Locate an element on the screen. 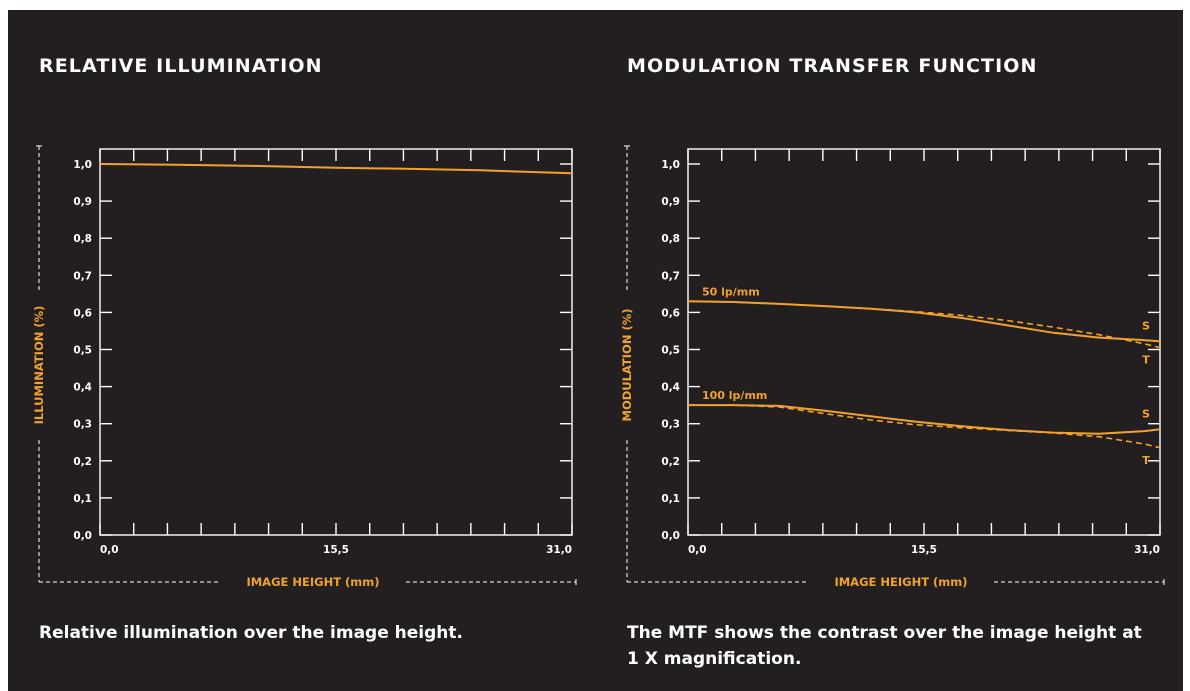 This screenshot has height=691, width=1190. frequency-annotation: 50 lp/mm is located at coordinates (731, 291).